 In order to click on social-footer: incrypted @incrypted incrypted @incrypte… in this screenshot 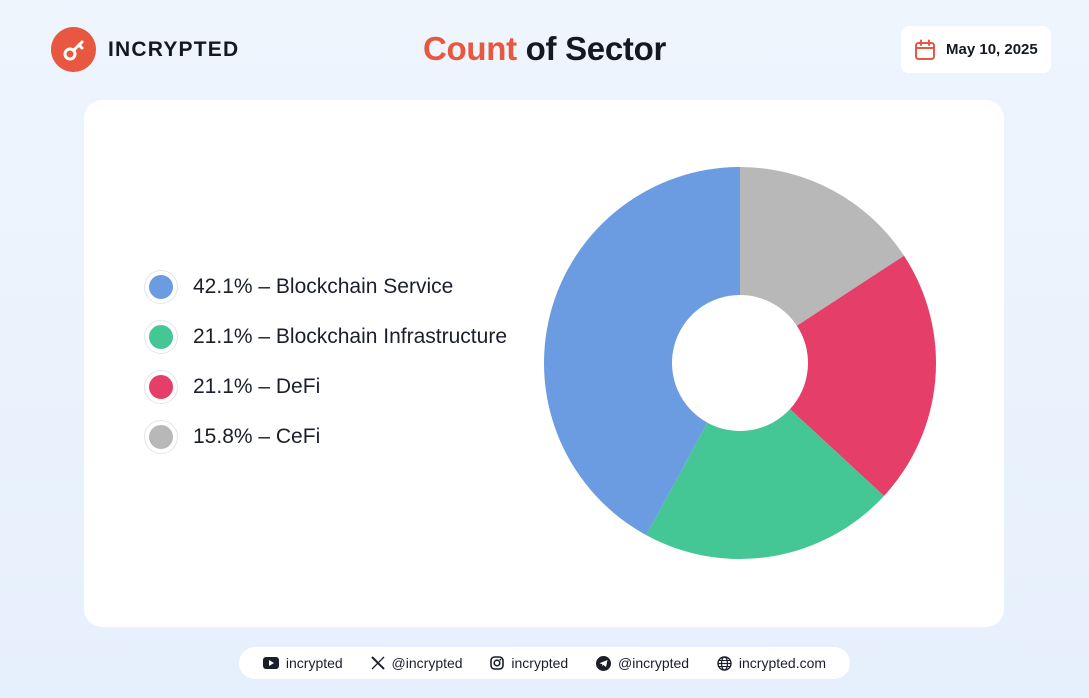, I will do `click(544, 663)`.